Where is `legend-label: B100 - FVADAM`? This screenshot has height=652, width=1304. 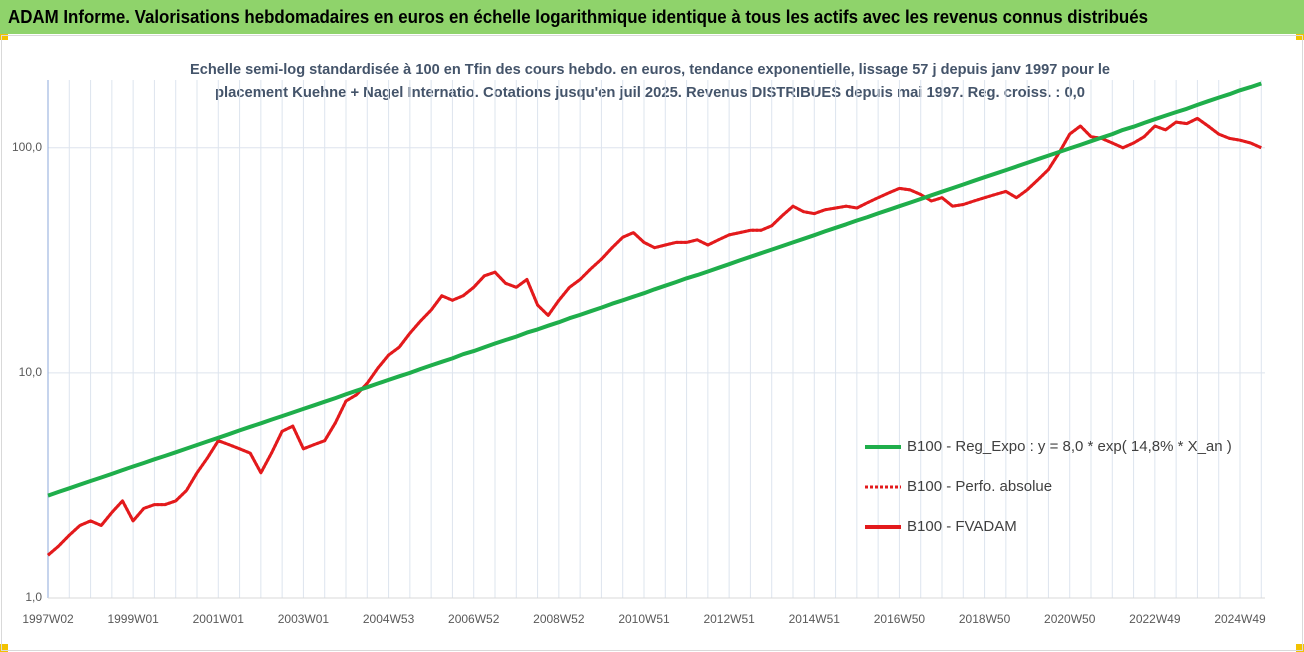
legend-label: B100 - FVADAM is located at coordinates (962, 526).